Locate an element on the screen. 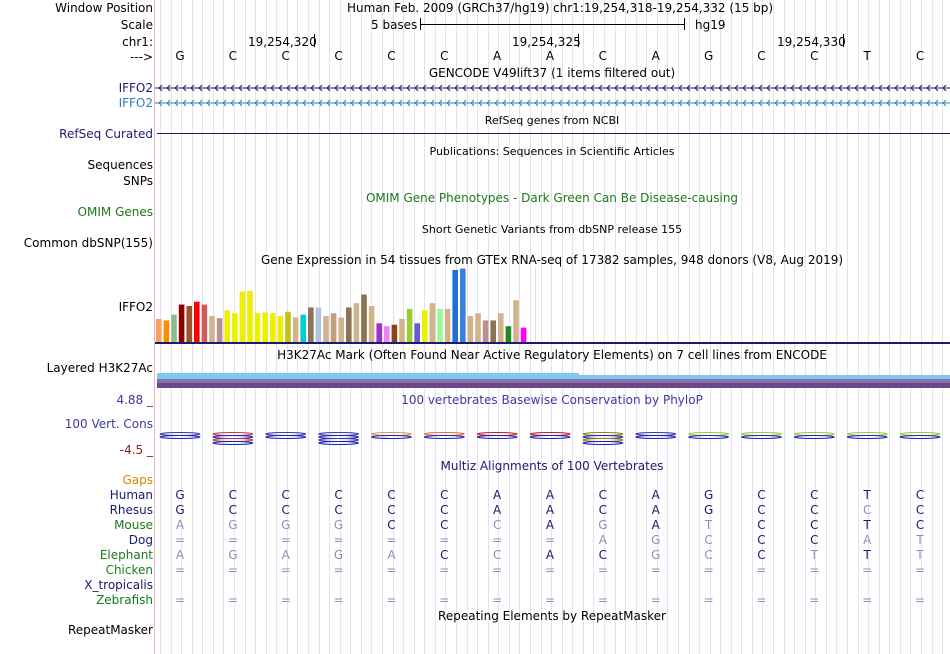 This screenshot has width=950, height=654. common-dbsnp-label: Common dbSNP(155) is located at coordinates (88, 243).